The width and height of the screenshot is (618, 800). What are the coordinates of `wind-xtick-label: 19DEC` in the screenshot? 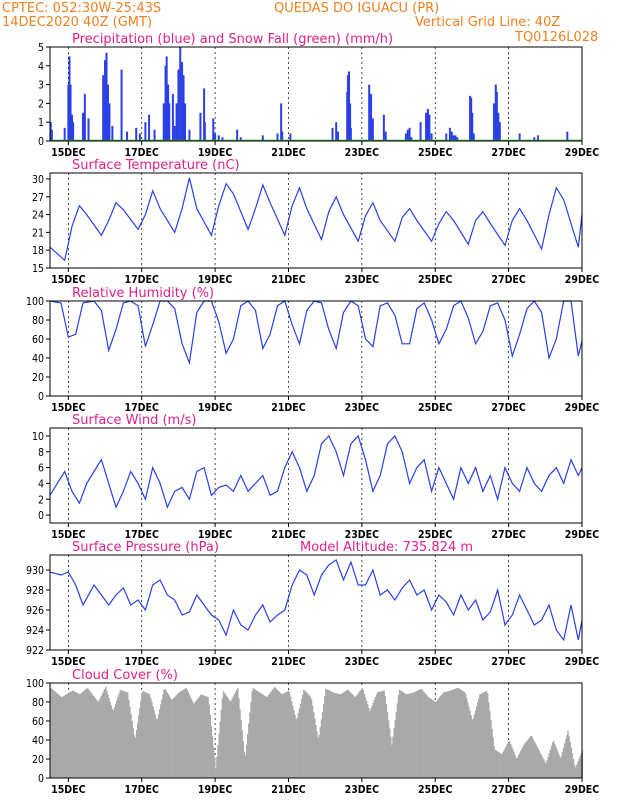 It's located at (215, 535).